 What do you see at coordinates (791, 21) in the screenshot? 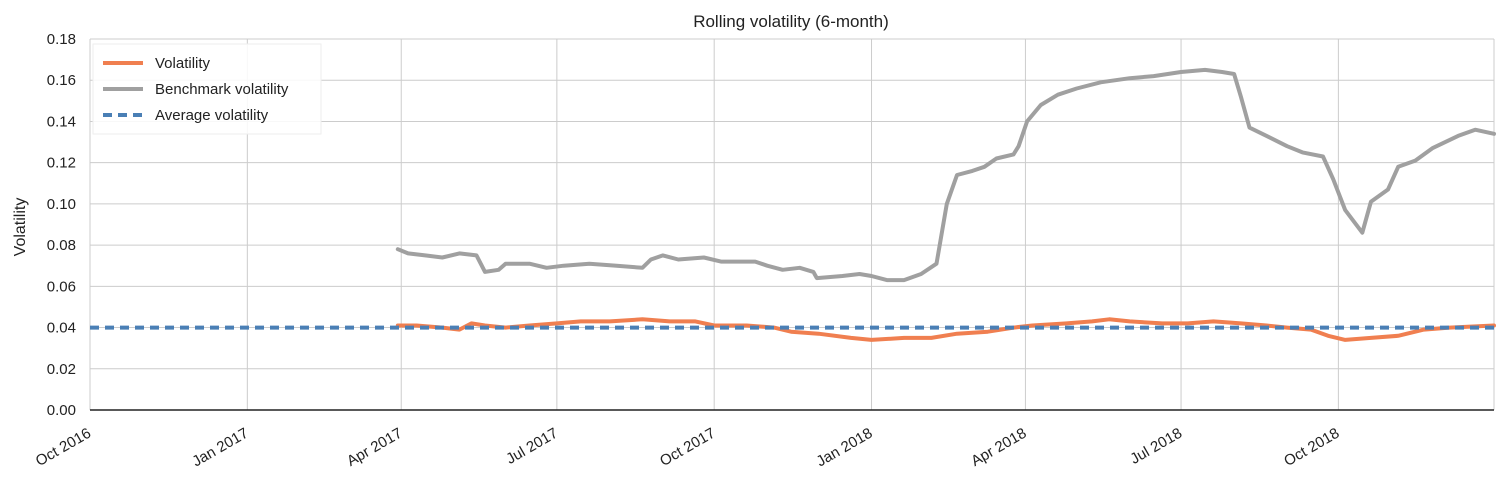
I see `chart-title: Rolling volatility (6-month)` at bounding box center [791, 21].